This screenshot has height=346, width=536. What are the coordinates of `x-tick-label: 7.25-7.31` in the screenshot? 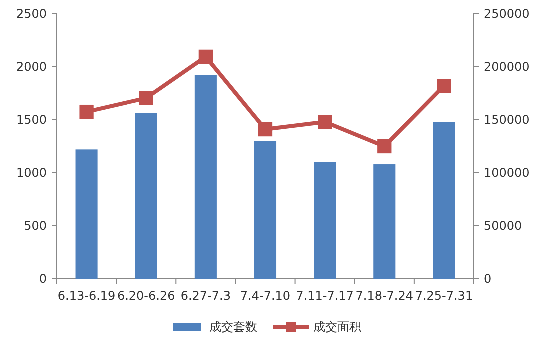 It's located at (444, 296).